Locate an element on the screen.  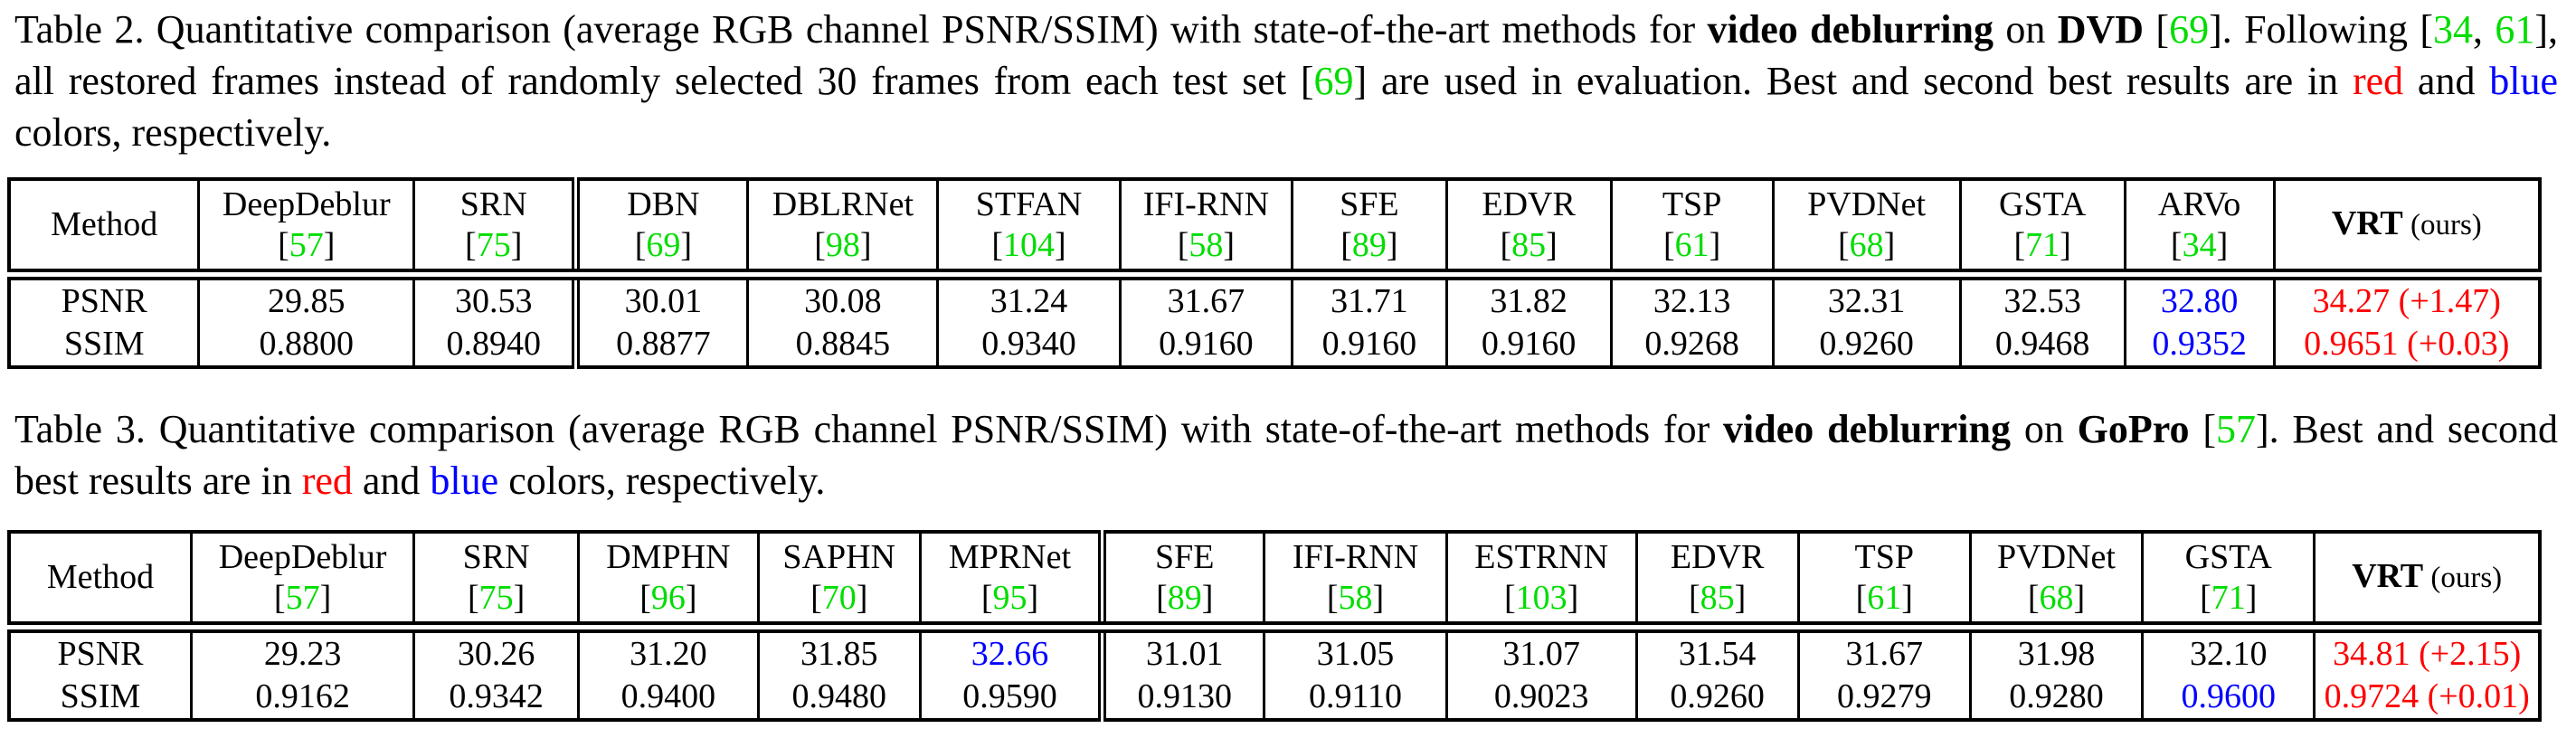
citation-link: 104 is located at coordinates (1029, 245).